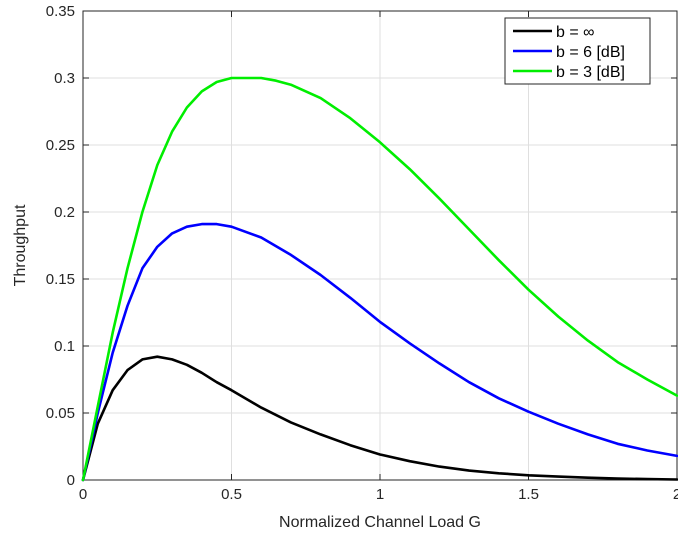 The image size is (678, 535). Describe the element at coordinates (20, 245) in the screenshot. I see `y-axis-label: Throughput` at that location.